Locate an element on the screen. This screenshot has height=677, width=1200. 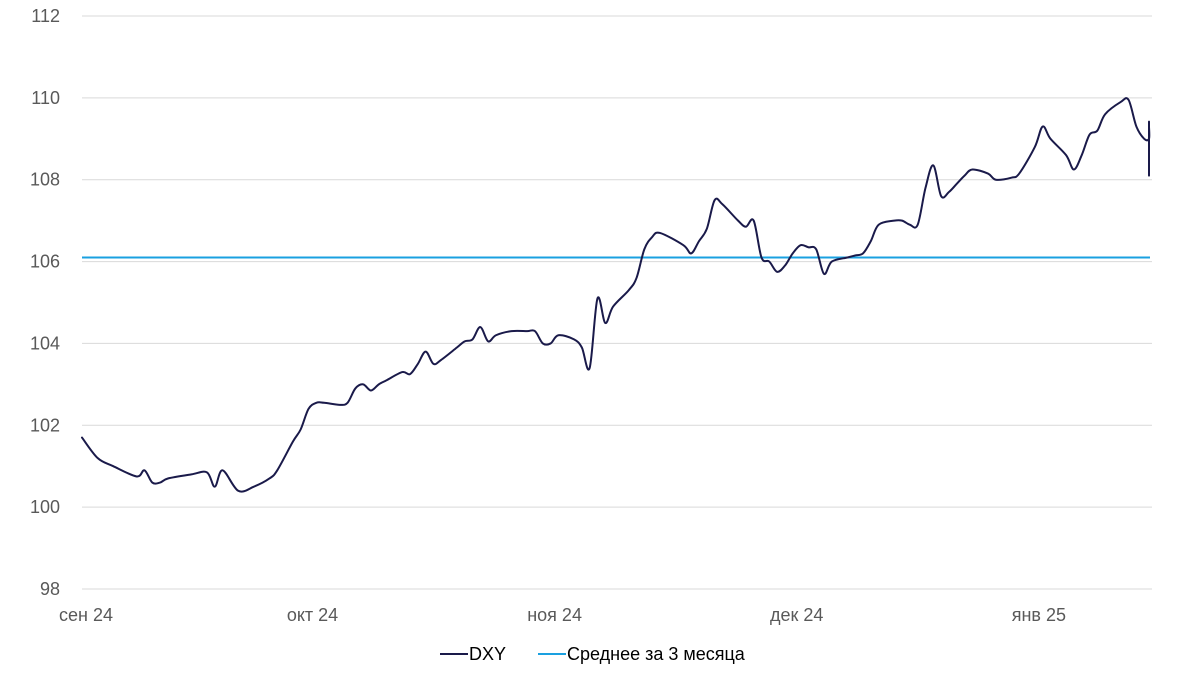
y-tick-label-100: 100 is located at coordinates (45, 507).